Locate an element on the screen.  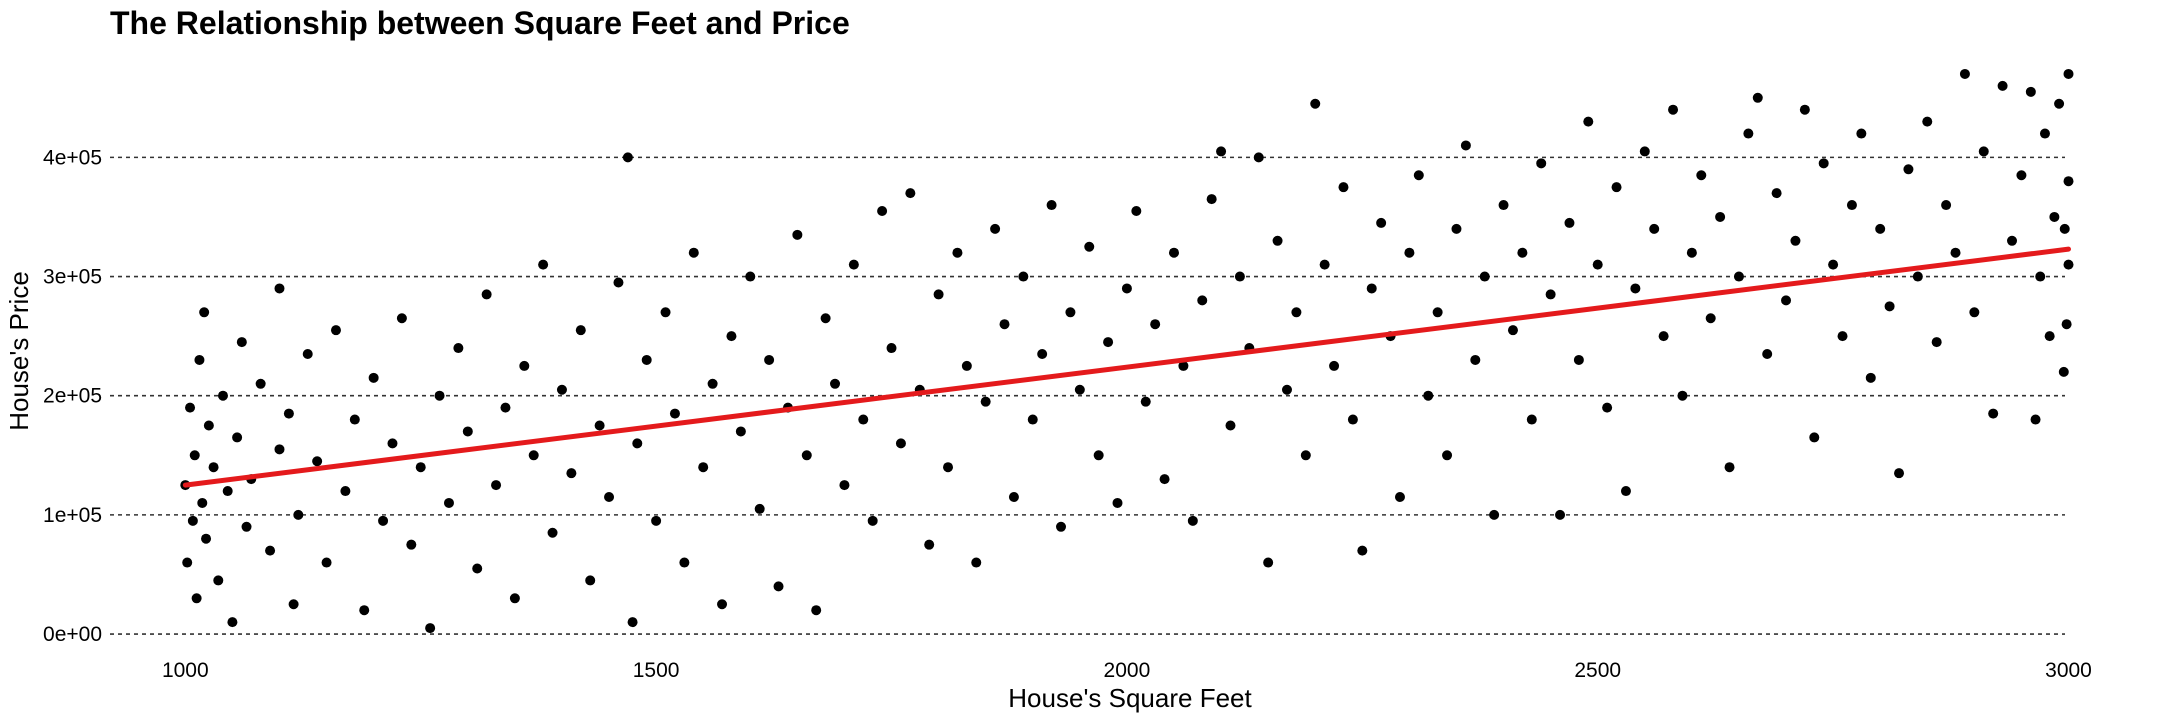
x-axis-ticks: 1000 1500 2000 2500 3000 is located at coordinates (1127, 670).